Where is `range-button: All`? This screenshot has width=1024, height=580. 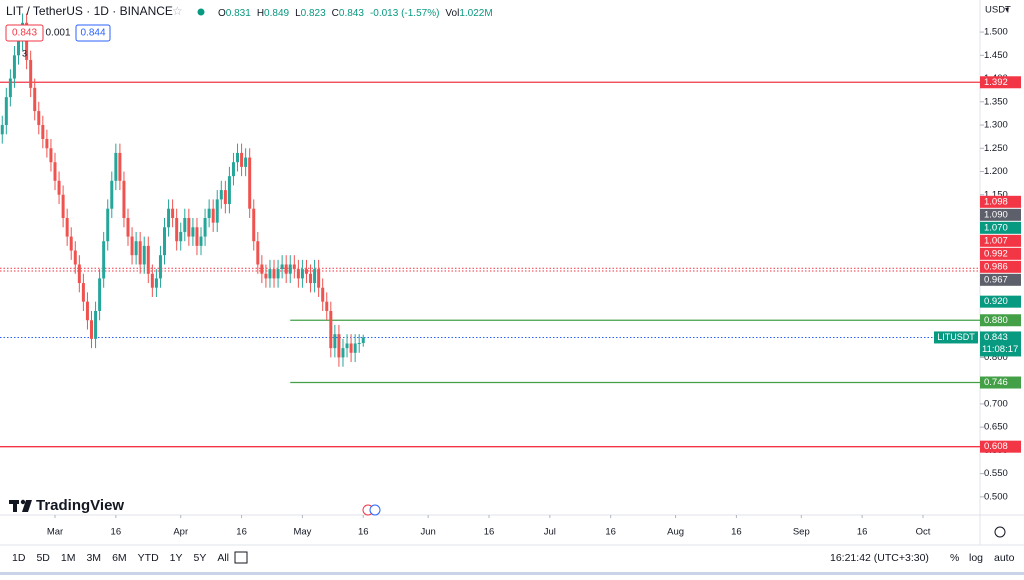 range-button: All is located at coordinates (223, 558).